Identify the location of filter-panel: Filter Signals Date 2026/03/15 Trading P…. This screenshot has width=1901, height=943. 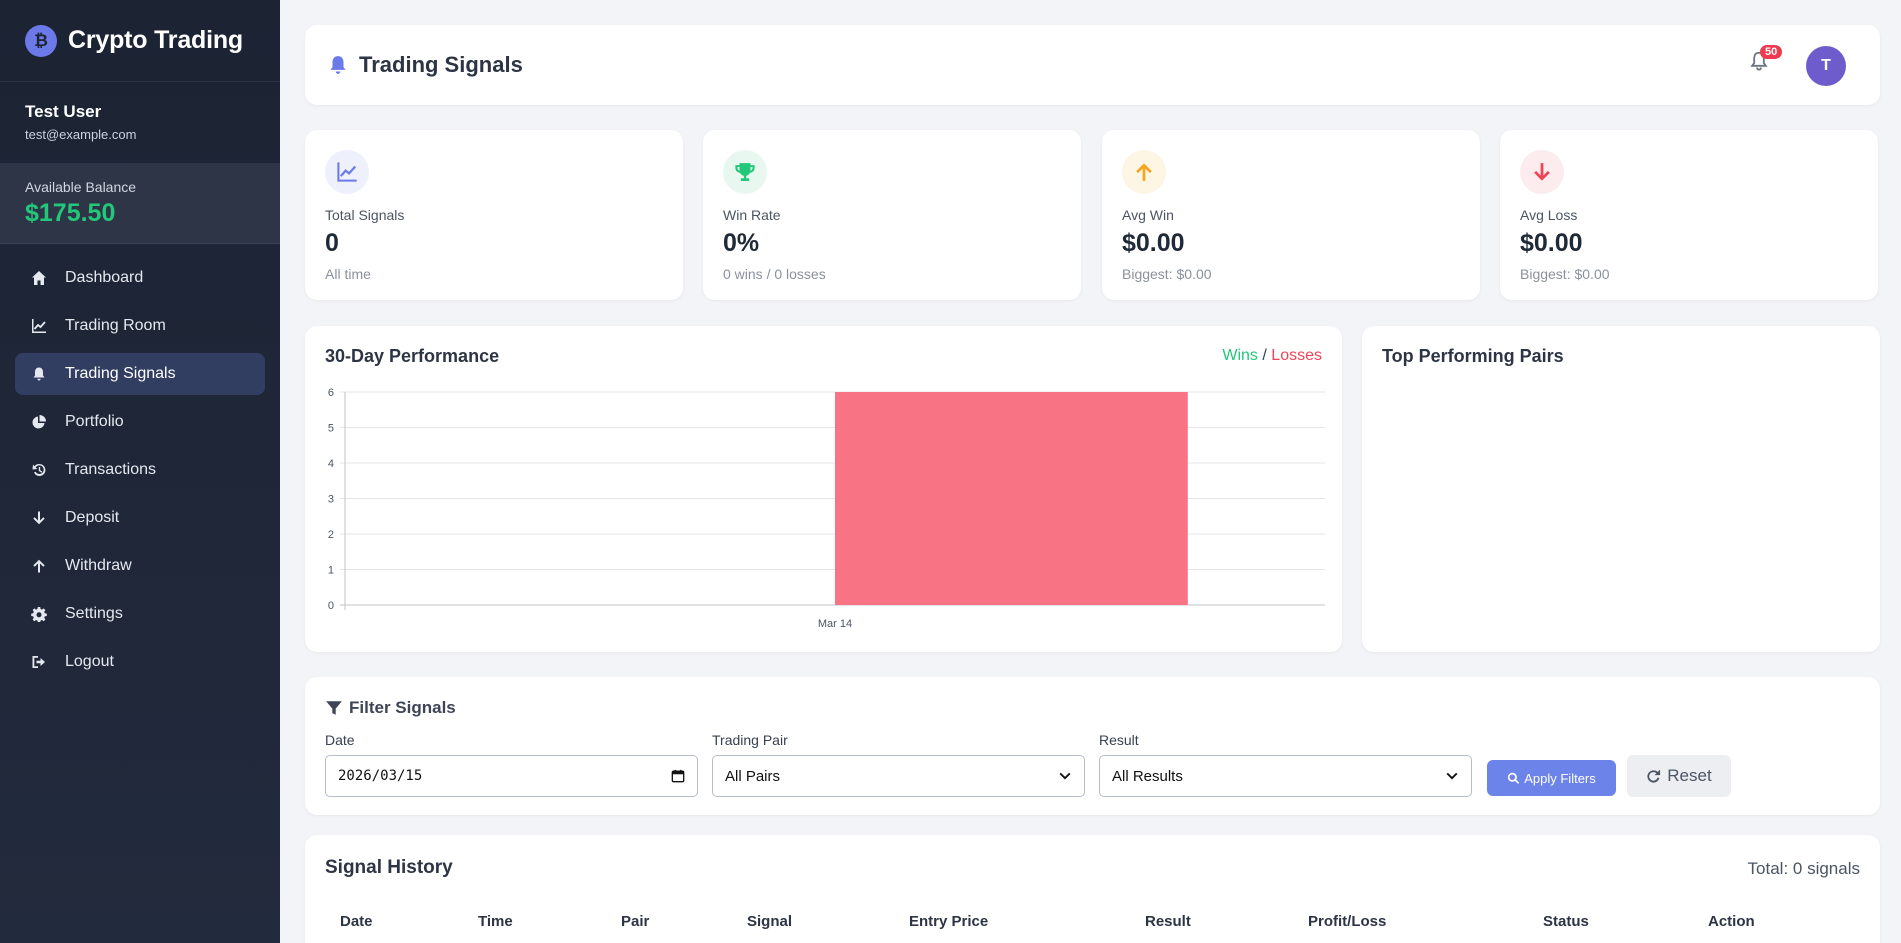
(1092, 746).